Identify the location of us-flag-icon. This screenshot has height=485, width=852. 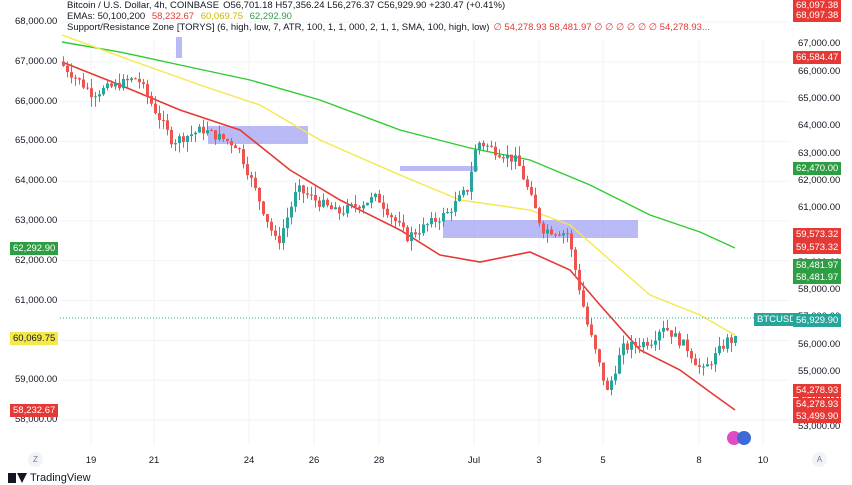
(744, 438).